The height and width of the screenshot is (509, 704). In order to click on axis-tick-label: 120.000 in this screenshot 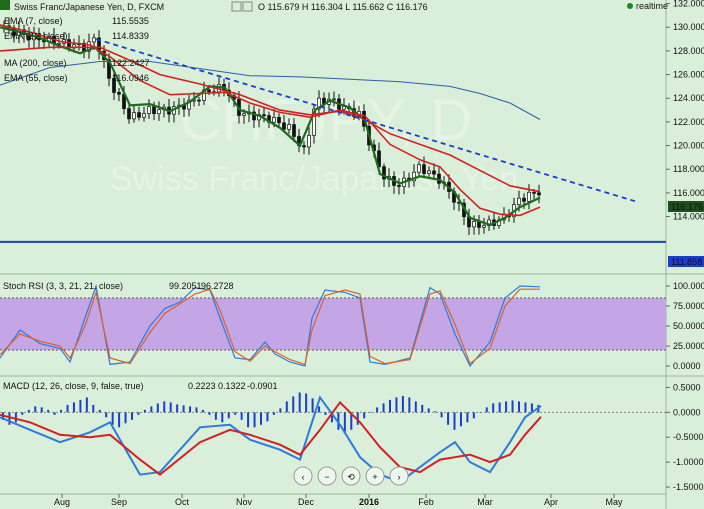, I will do `click(688, 146)`.